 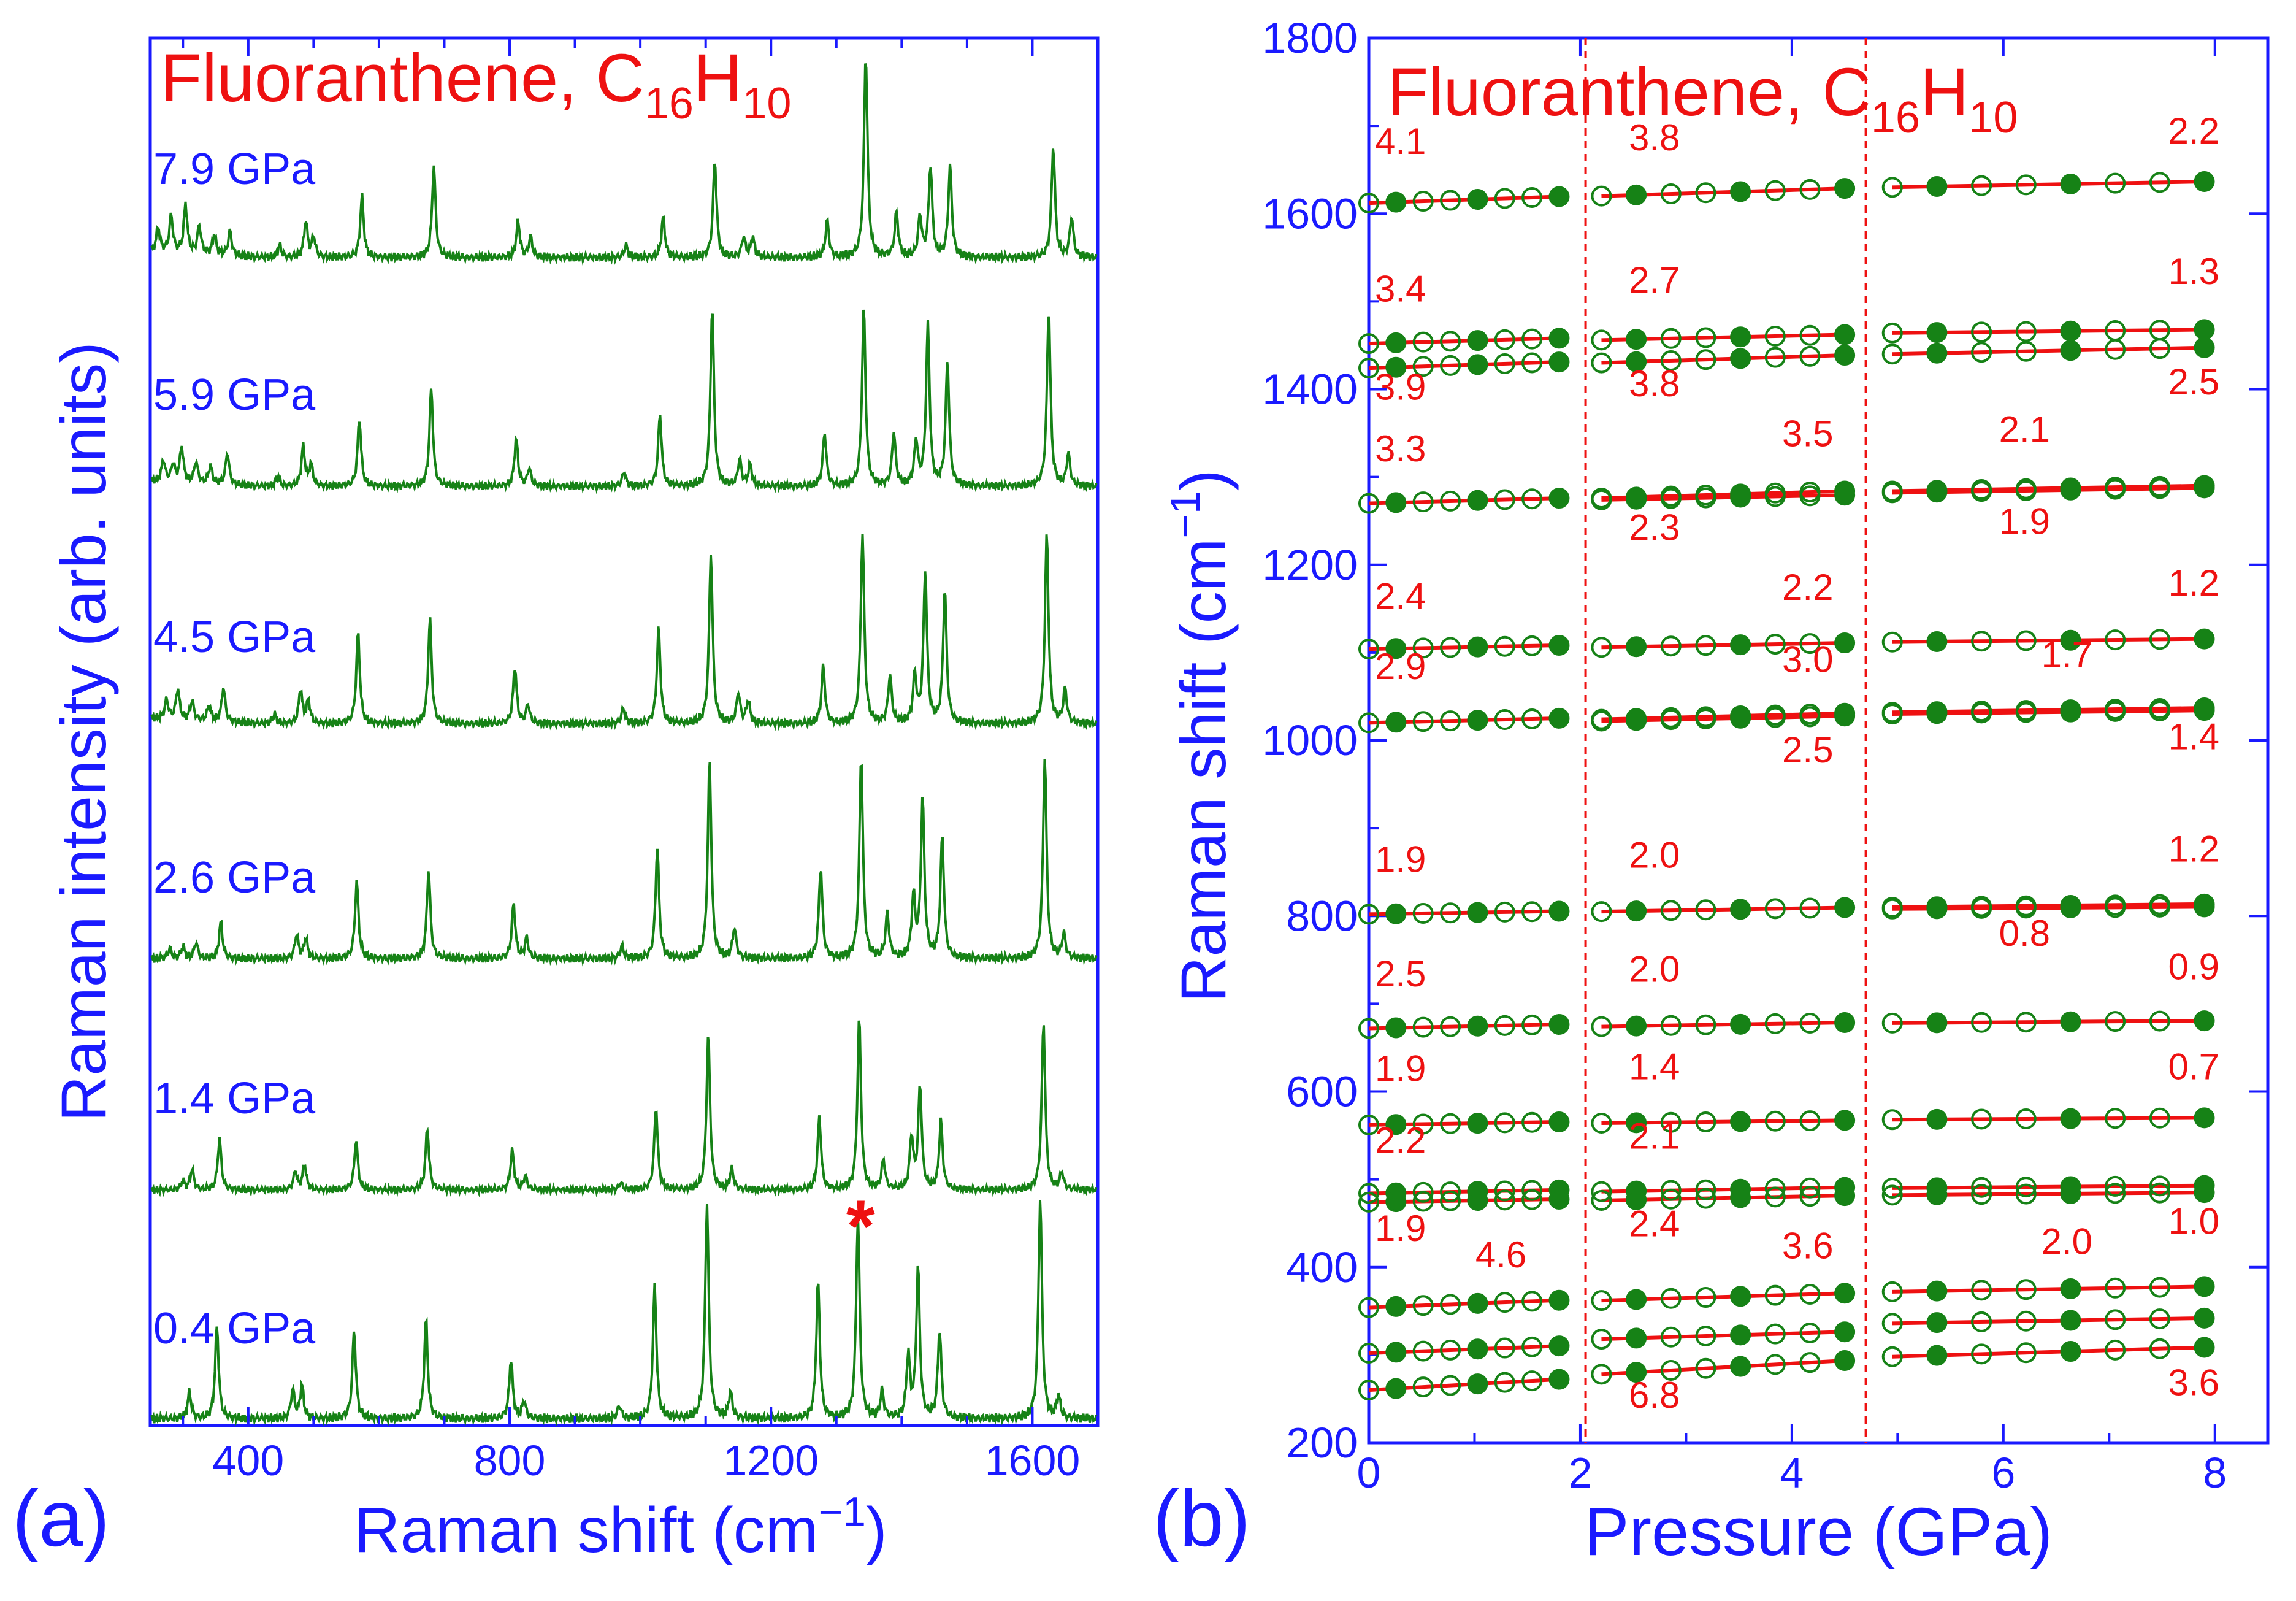 What do you see at coordinates (1792, 1473) in the screenshot?
I see `x-tick-label: 4` at bounding box center [1792, 1473].